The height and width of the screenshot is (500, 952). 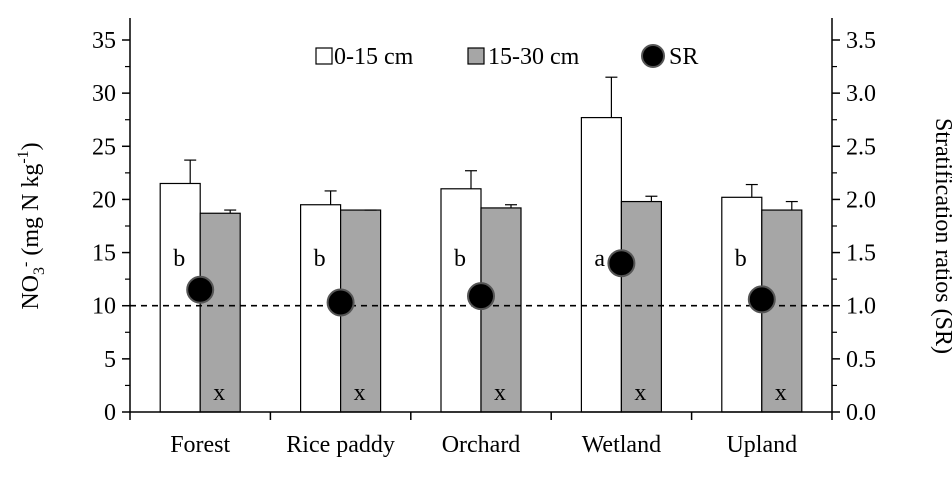 What do you see at coordinates (861, 94) in the screenshot?
I see `right-tick-label-3.0: 3.0` at bounding box center [861, 94].